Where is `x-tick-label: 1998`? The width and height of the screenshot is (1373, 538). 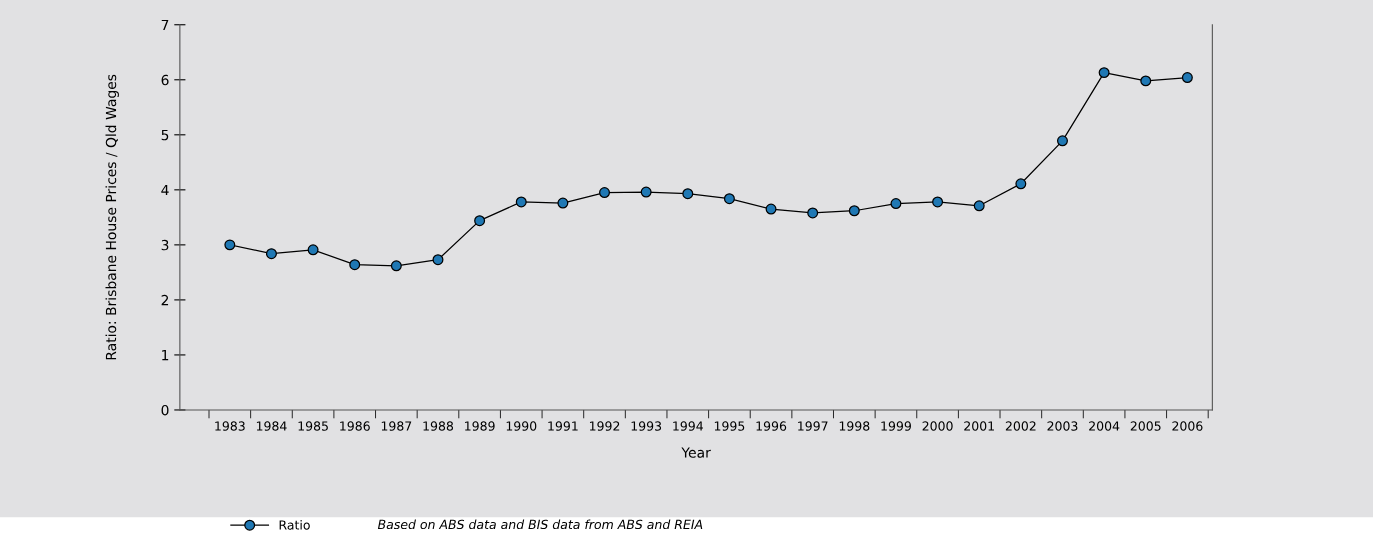 x-tick-label: 1998 is located at coordinates (854, 426).